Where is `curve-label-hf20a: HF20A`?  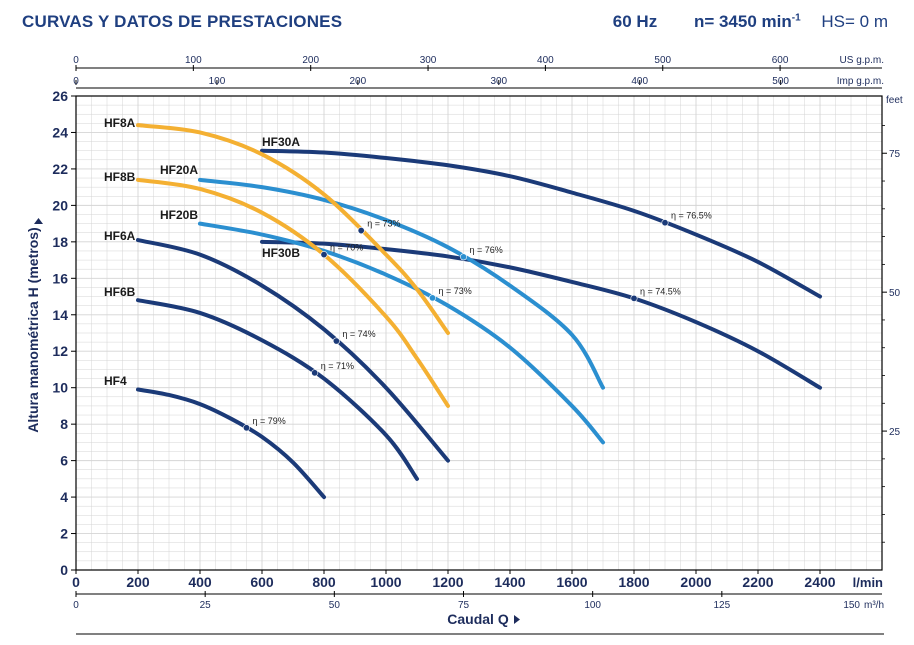
curve-label-hf20a: HF20A is located at coordinates (179, 170).